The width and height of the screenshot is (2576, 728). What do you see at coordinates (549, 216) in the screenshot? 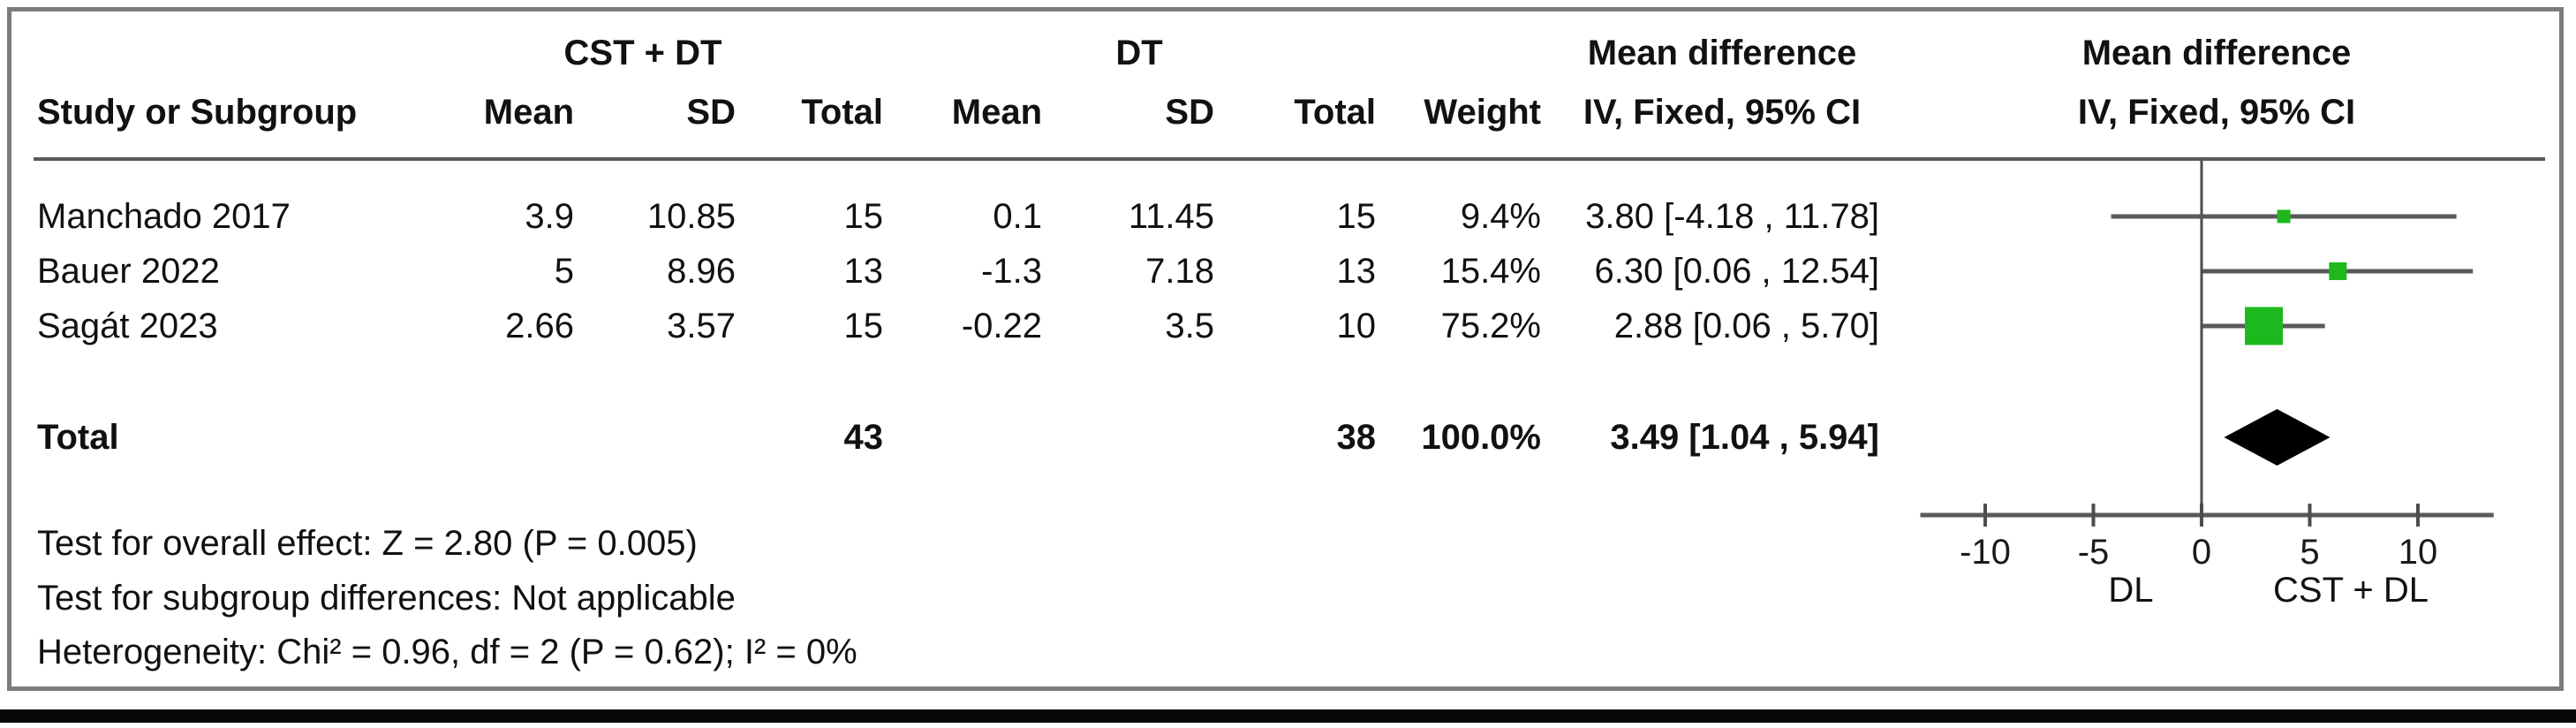
I see `cell-mean1: 3.9` at bounding box center [549, 216].